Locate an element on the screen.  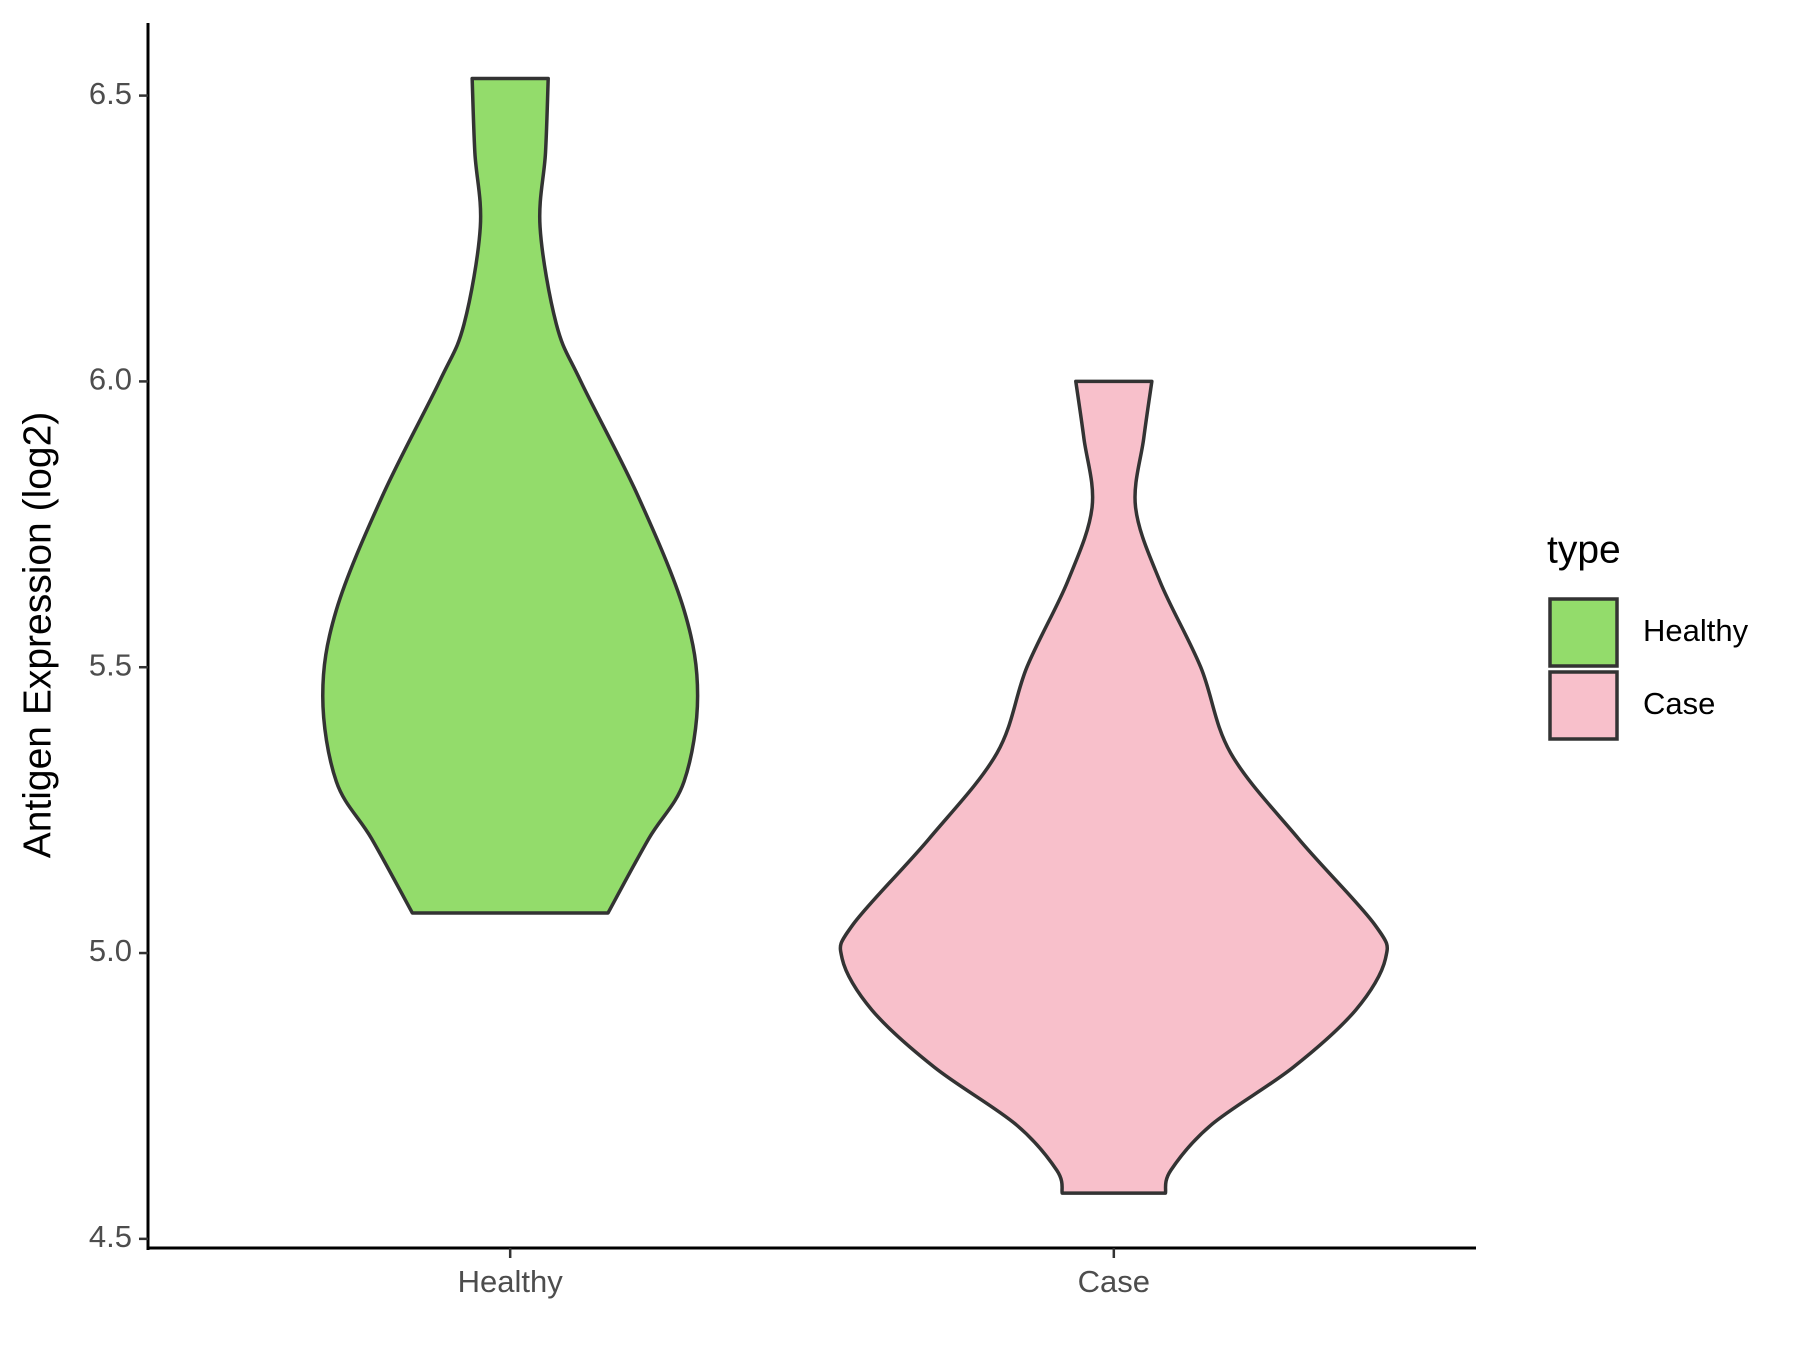
y-tick-label: 6.5 is located at coordinates (110, 93).